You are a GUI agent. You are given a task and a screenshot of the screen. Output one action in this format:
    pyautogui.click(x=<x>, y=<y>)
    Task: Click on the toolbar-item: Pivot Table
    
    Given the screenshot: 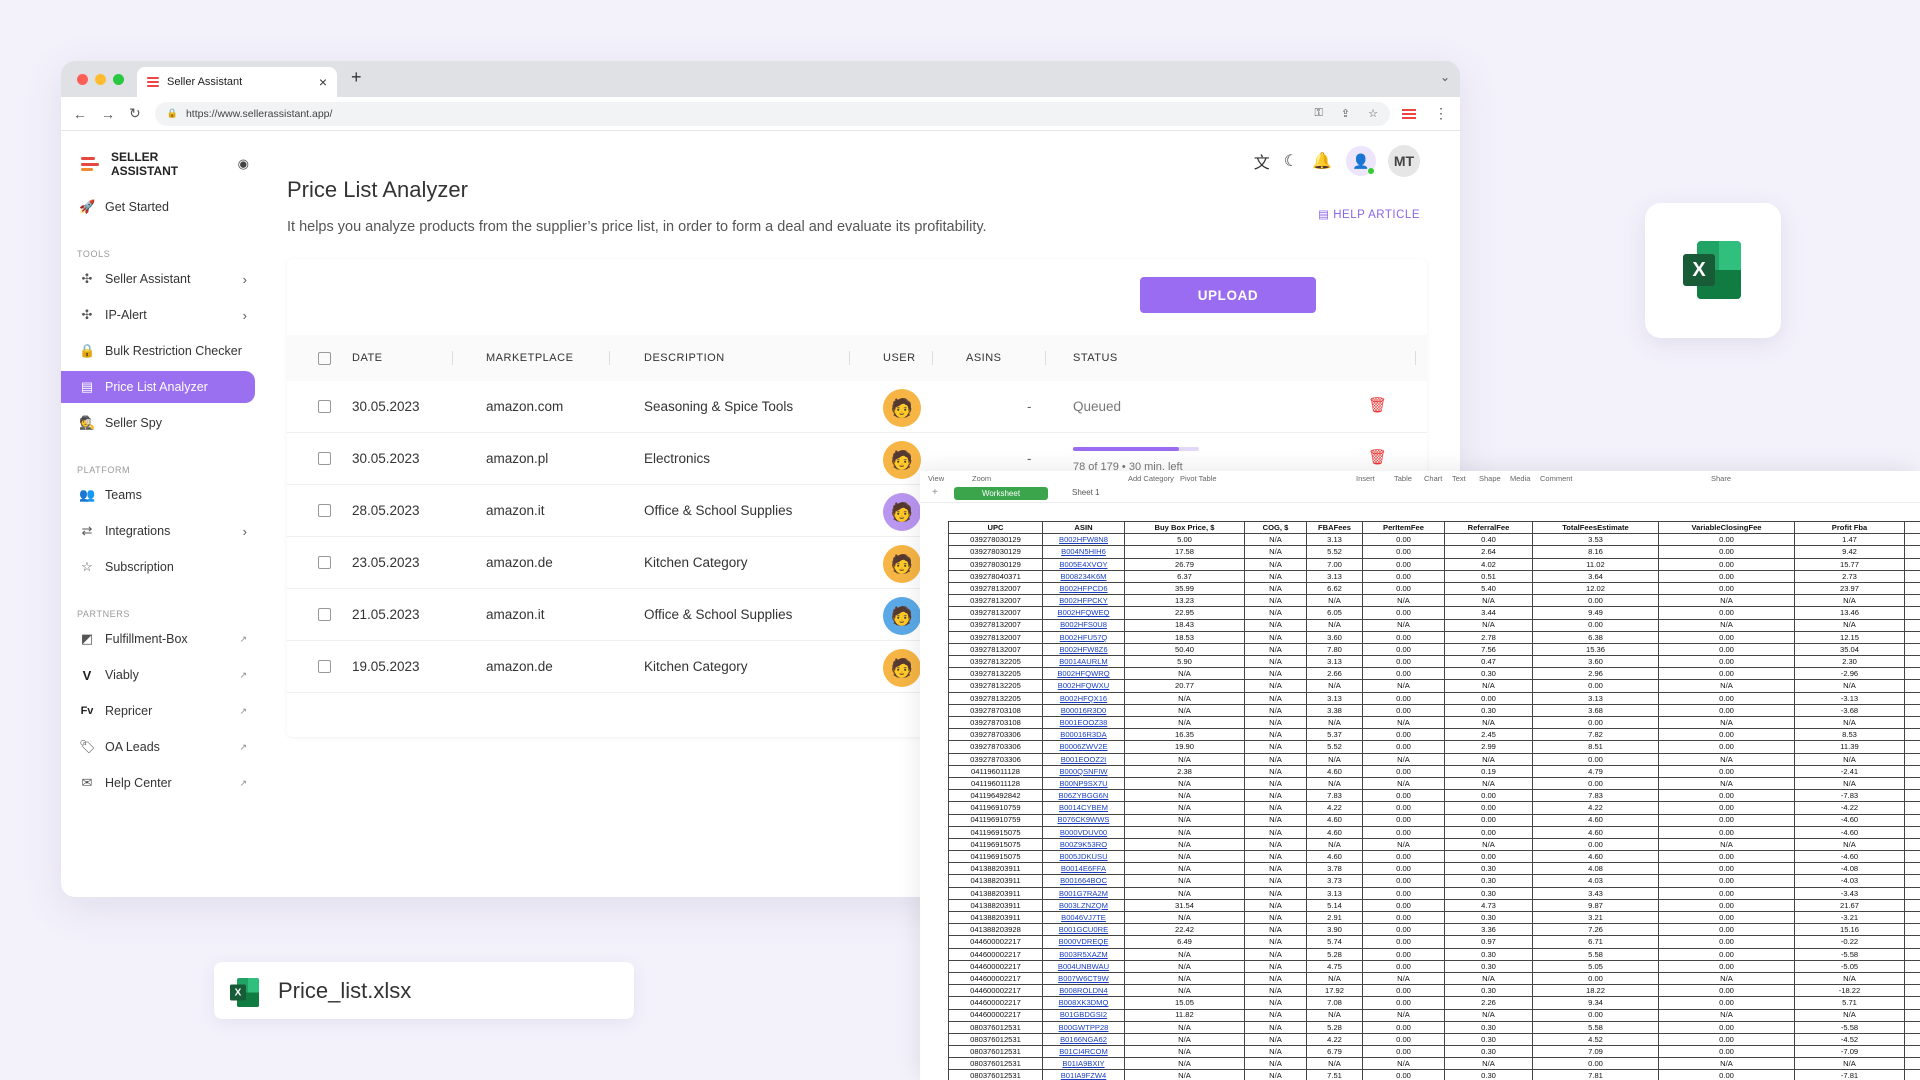 What is the action you would take?
    pyautogui.click(x=1198, y=478)
    